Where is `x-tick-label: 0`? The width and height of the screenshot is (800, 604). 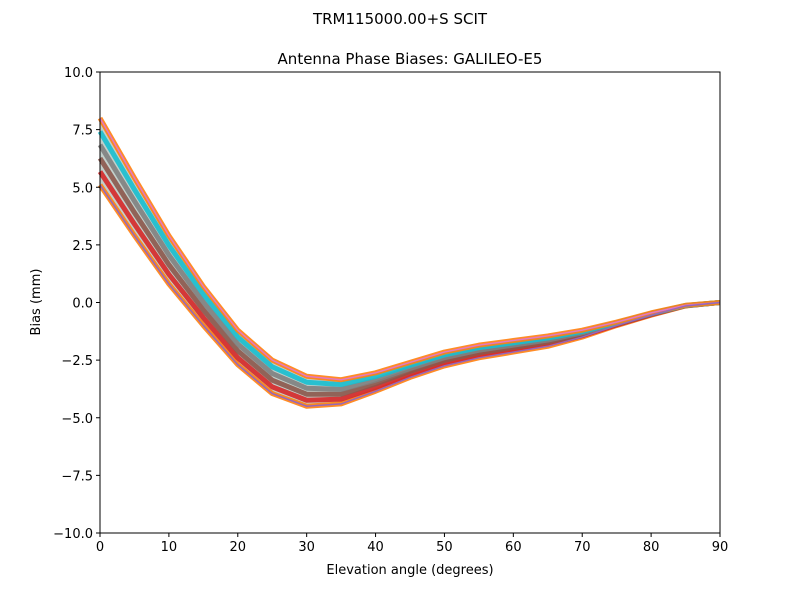 x-tick-label: 0 is located at coordinates (100, 547).